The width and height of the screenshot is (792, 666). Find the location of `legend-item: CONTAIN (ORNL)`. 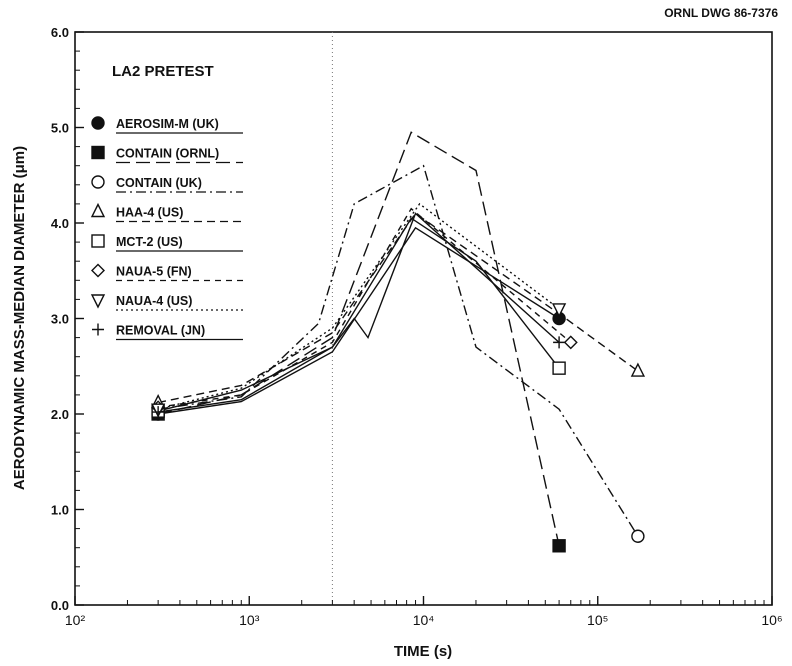

legend-item: CONTAIN (ORNL) is located at coordinates (167, 154).